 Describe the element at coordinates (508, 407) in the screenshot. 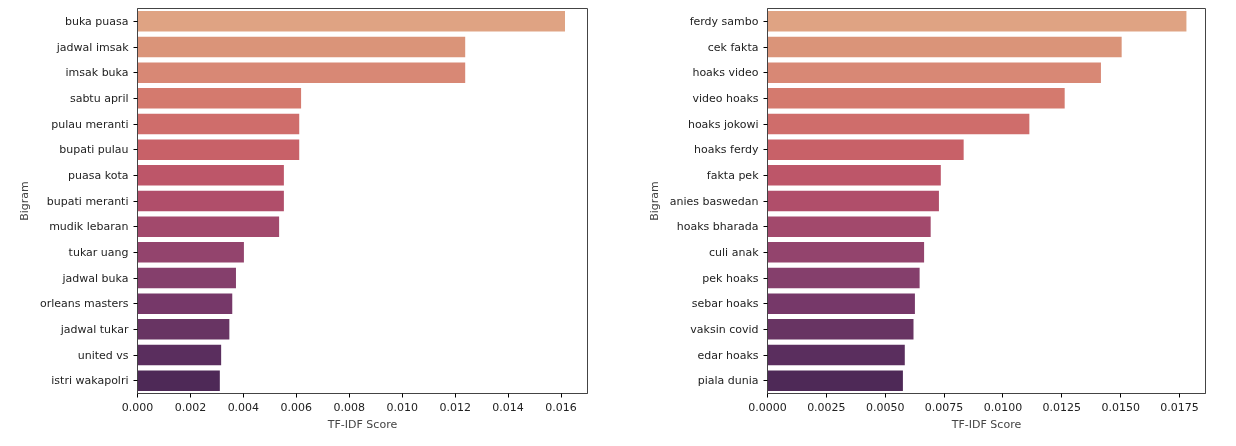

I see `x-tick-label: 0.014` at that location.